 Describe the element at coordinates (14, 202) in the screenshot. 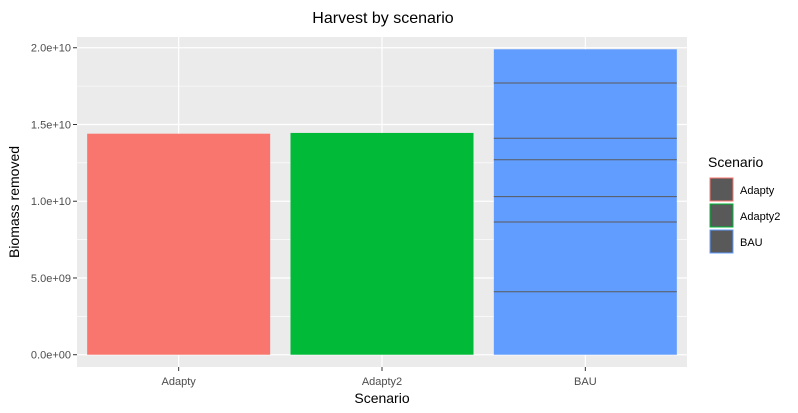

I see `y-axis-title: Biomass removed` at that location.